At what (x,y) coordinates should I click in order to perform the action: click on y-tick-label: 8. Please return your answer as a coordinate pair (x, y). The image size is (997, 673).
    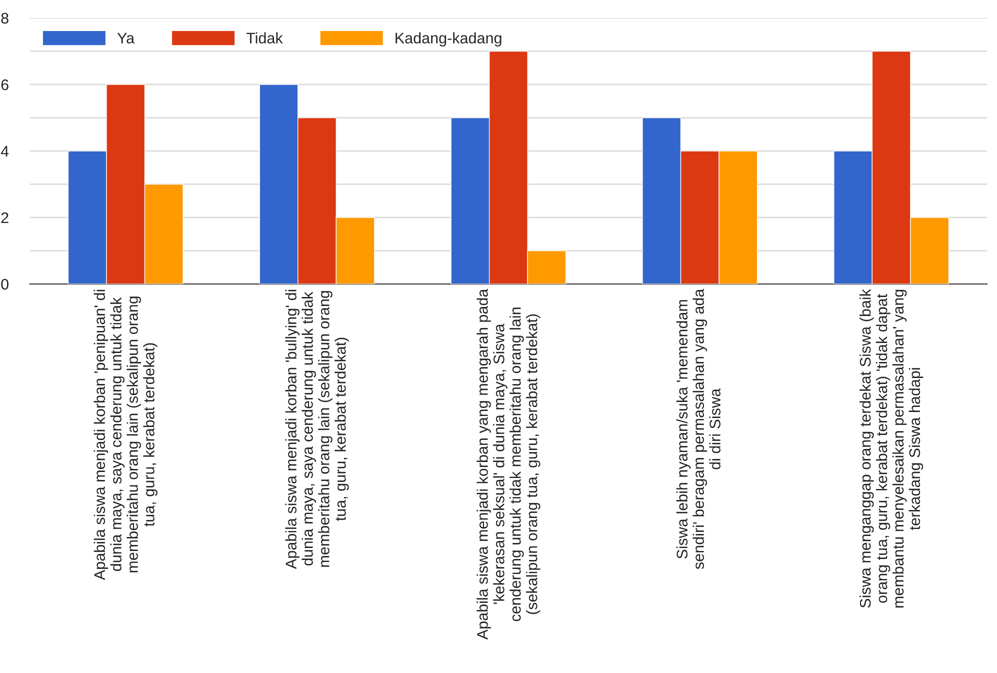
    Looking at the image, I should click on (4, 18).